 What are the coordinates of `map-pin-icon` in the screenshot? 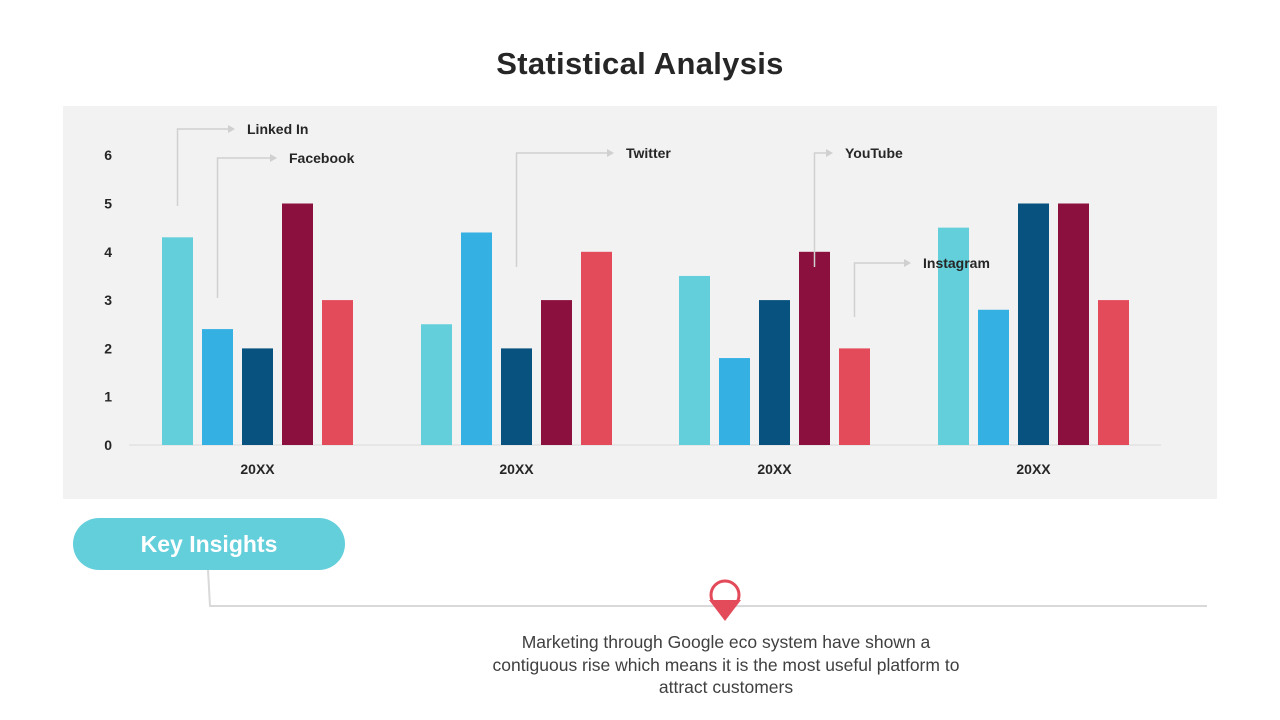 It's located at (725, 600).